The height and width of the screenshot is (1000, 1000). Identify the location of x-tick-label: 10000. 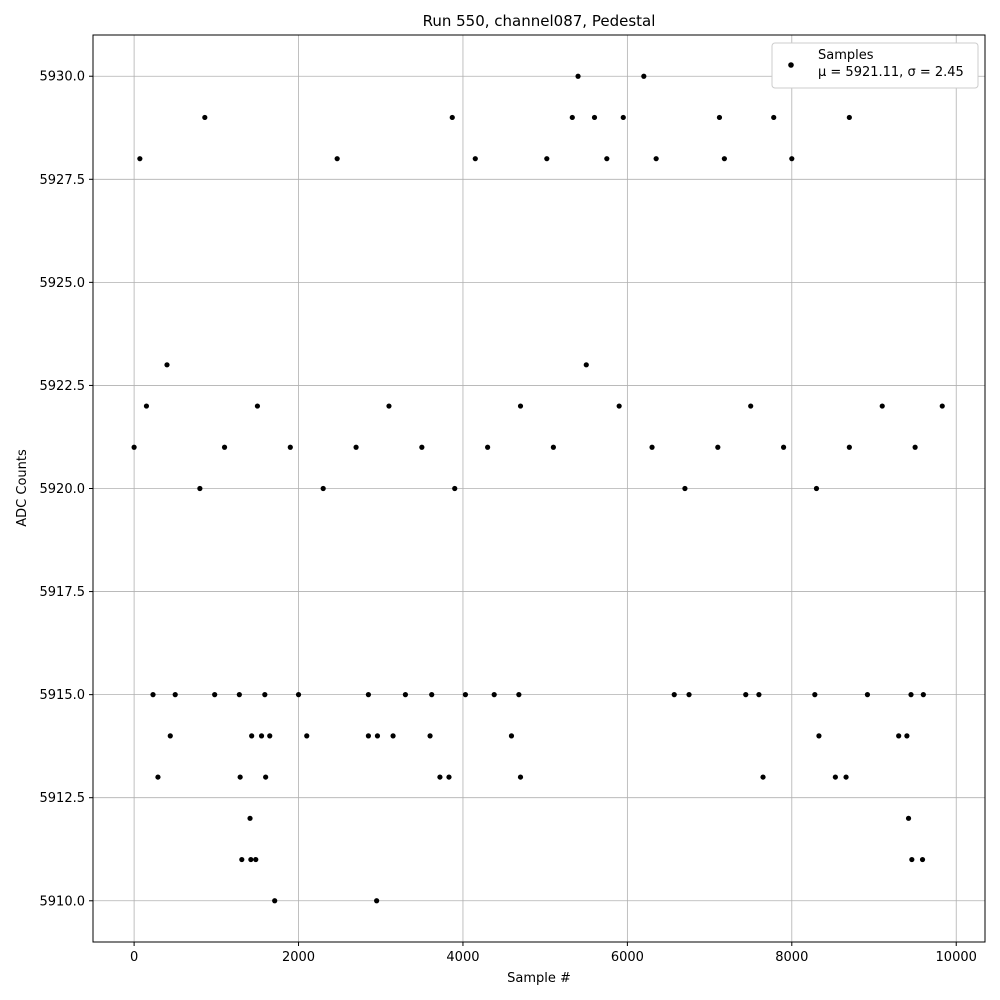
(956, 957).